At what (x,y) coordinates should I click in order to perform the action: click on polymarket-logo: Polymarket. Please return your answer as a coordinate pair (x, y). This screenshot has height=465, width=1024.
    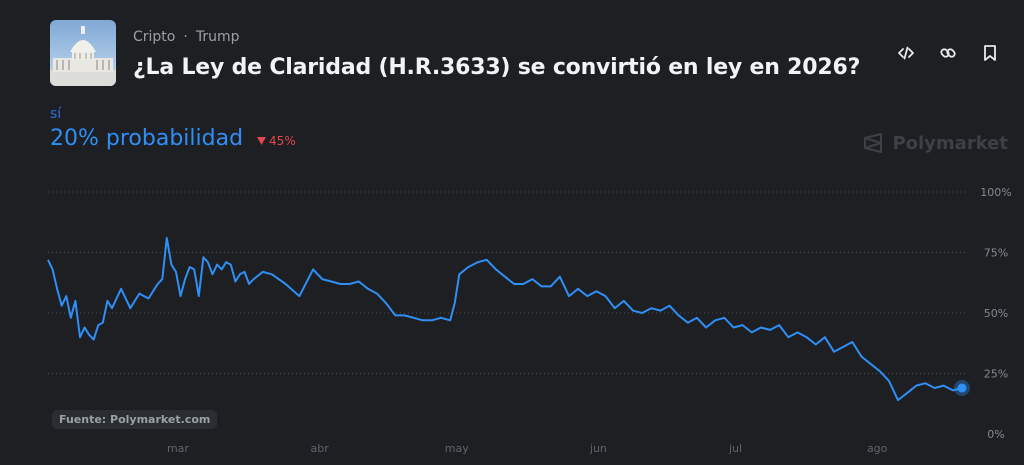
    Looking at the image, I should click on (935, 143).